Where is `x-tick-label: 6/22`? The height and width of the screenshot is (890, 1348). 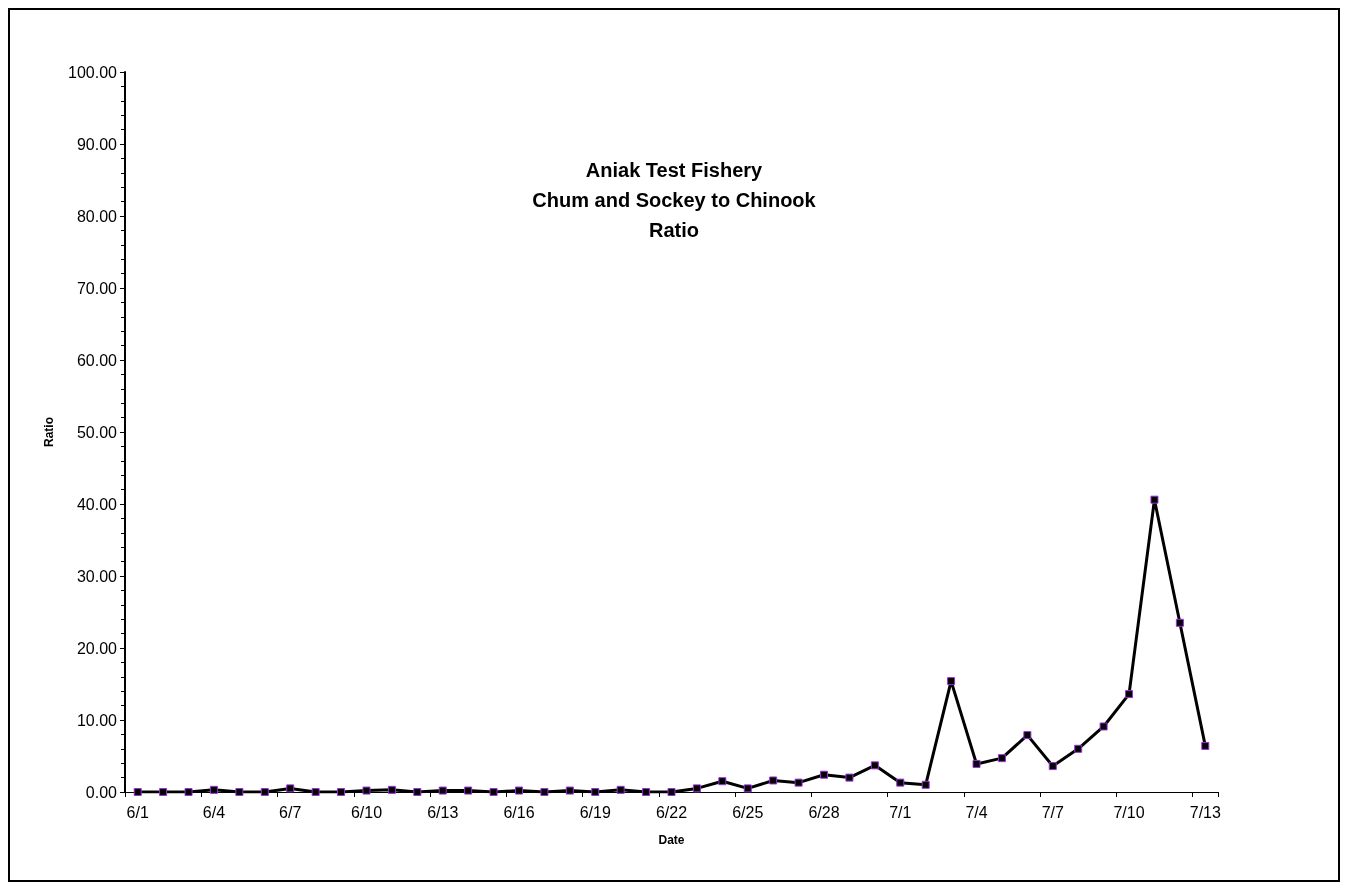 x-tick-label: 6/22 is located at coordinates (671, 812).